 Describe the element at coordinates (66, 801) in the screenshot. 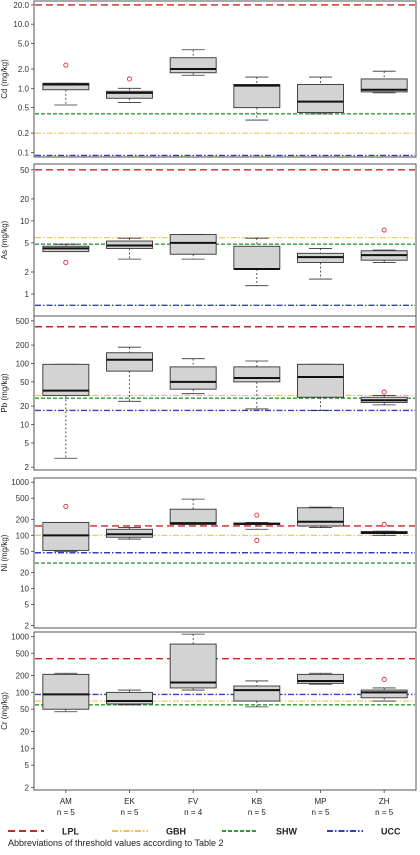

I see `x-category-label: AM` at that location.